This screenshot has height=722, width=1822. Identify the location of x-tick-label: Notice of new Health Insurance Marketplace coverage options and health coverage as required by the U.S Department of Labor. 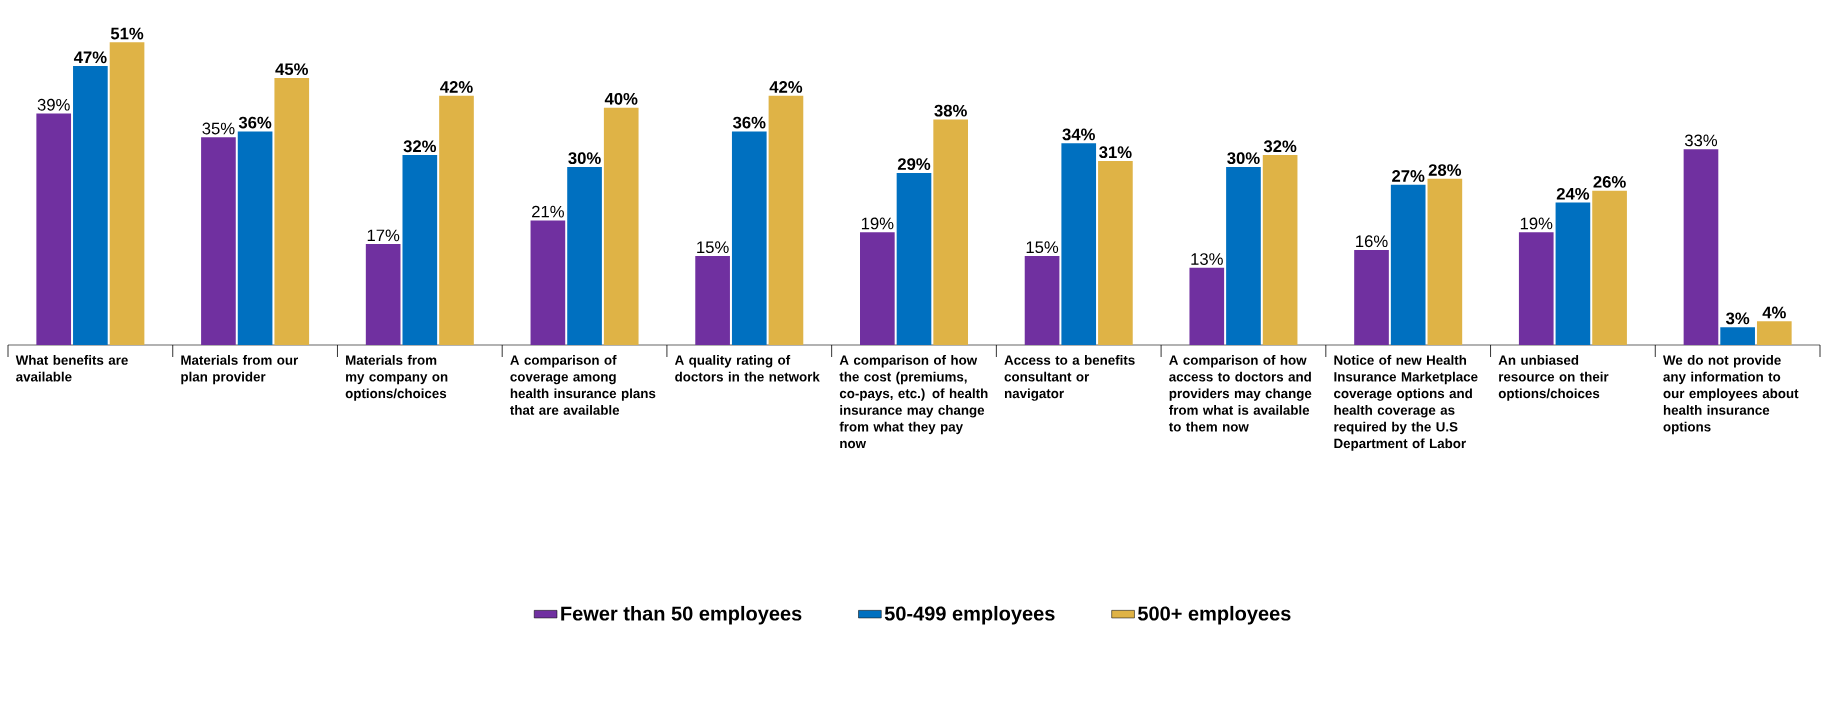
(1406, 403).